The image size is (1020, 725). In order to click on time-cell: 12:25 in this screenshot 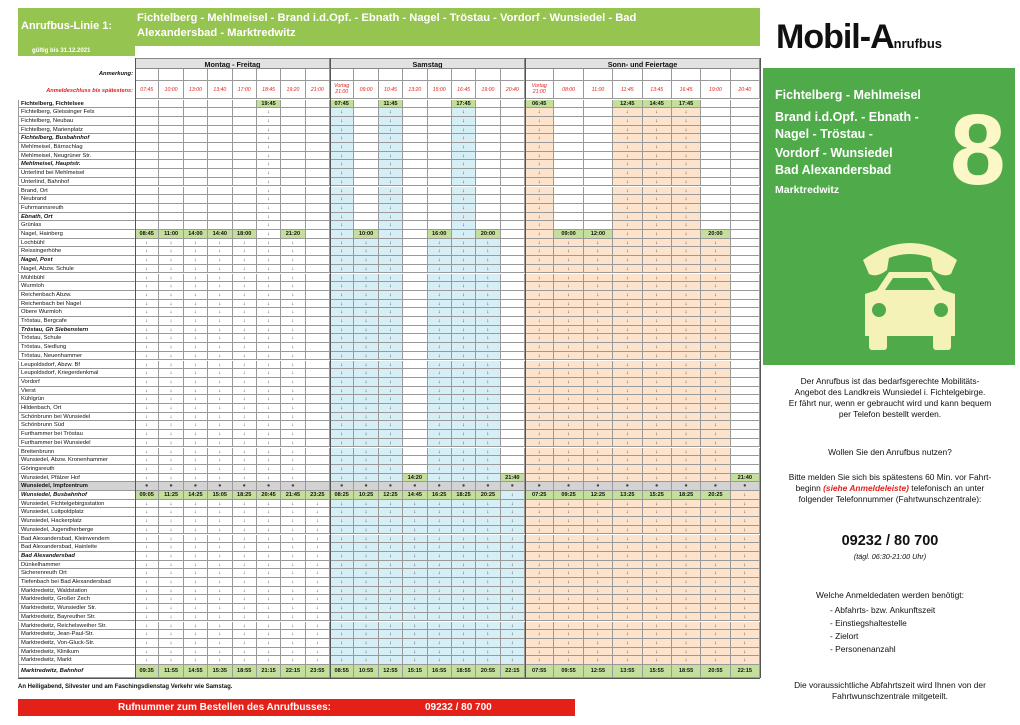, I will do `click(598, 495)`.